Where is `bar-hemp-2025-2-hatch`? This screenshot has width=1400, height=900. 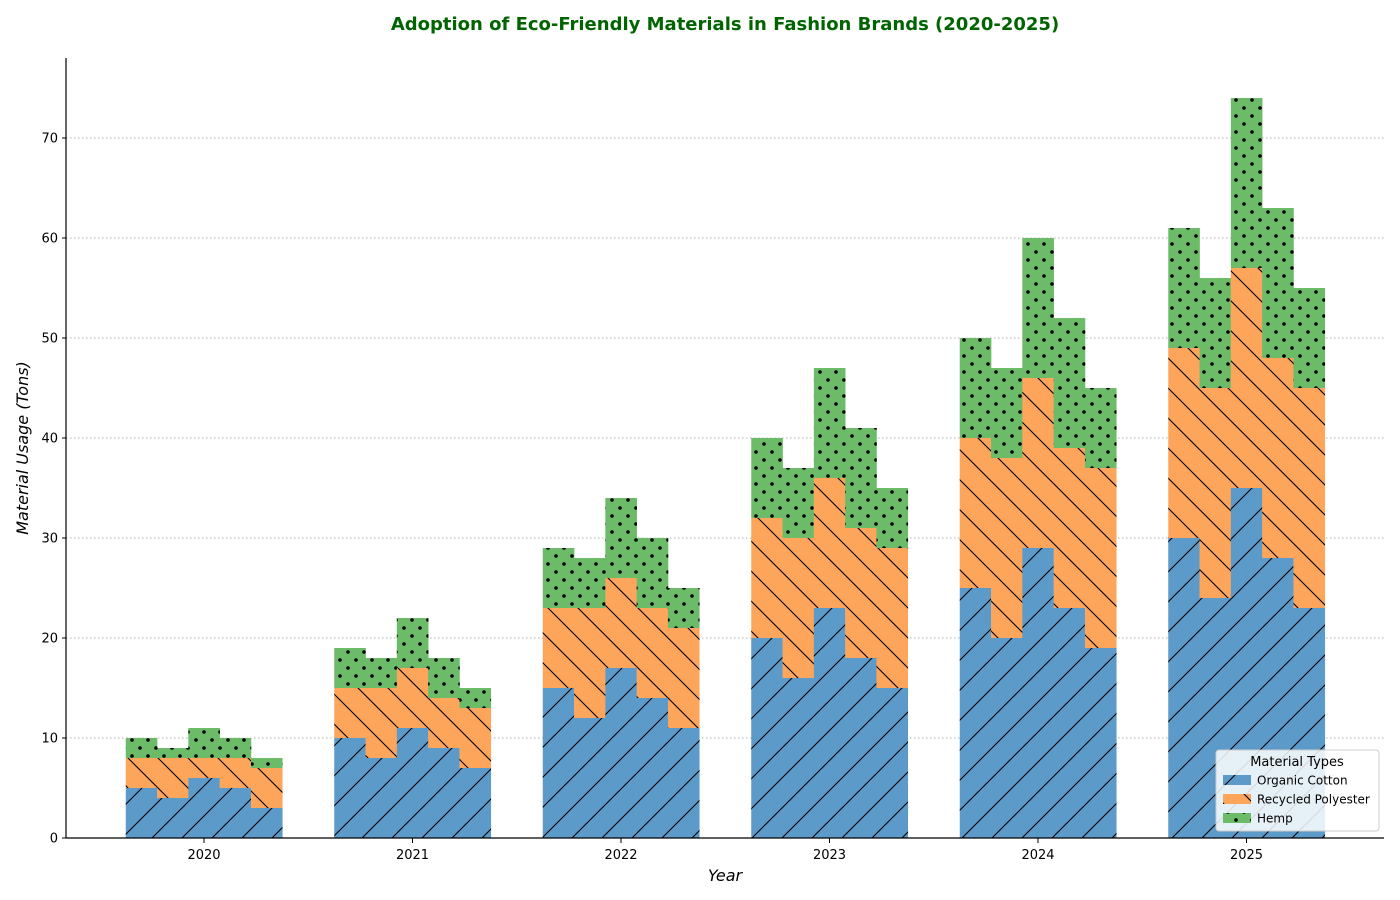 bar-hemp-2025-2-hatch is located at coordinates (1215, 333).